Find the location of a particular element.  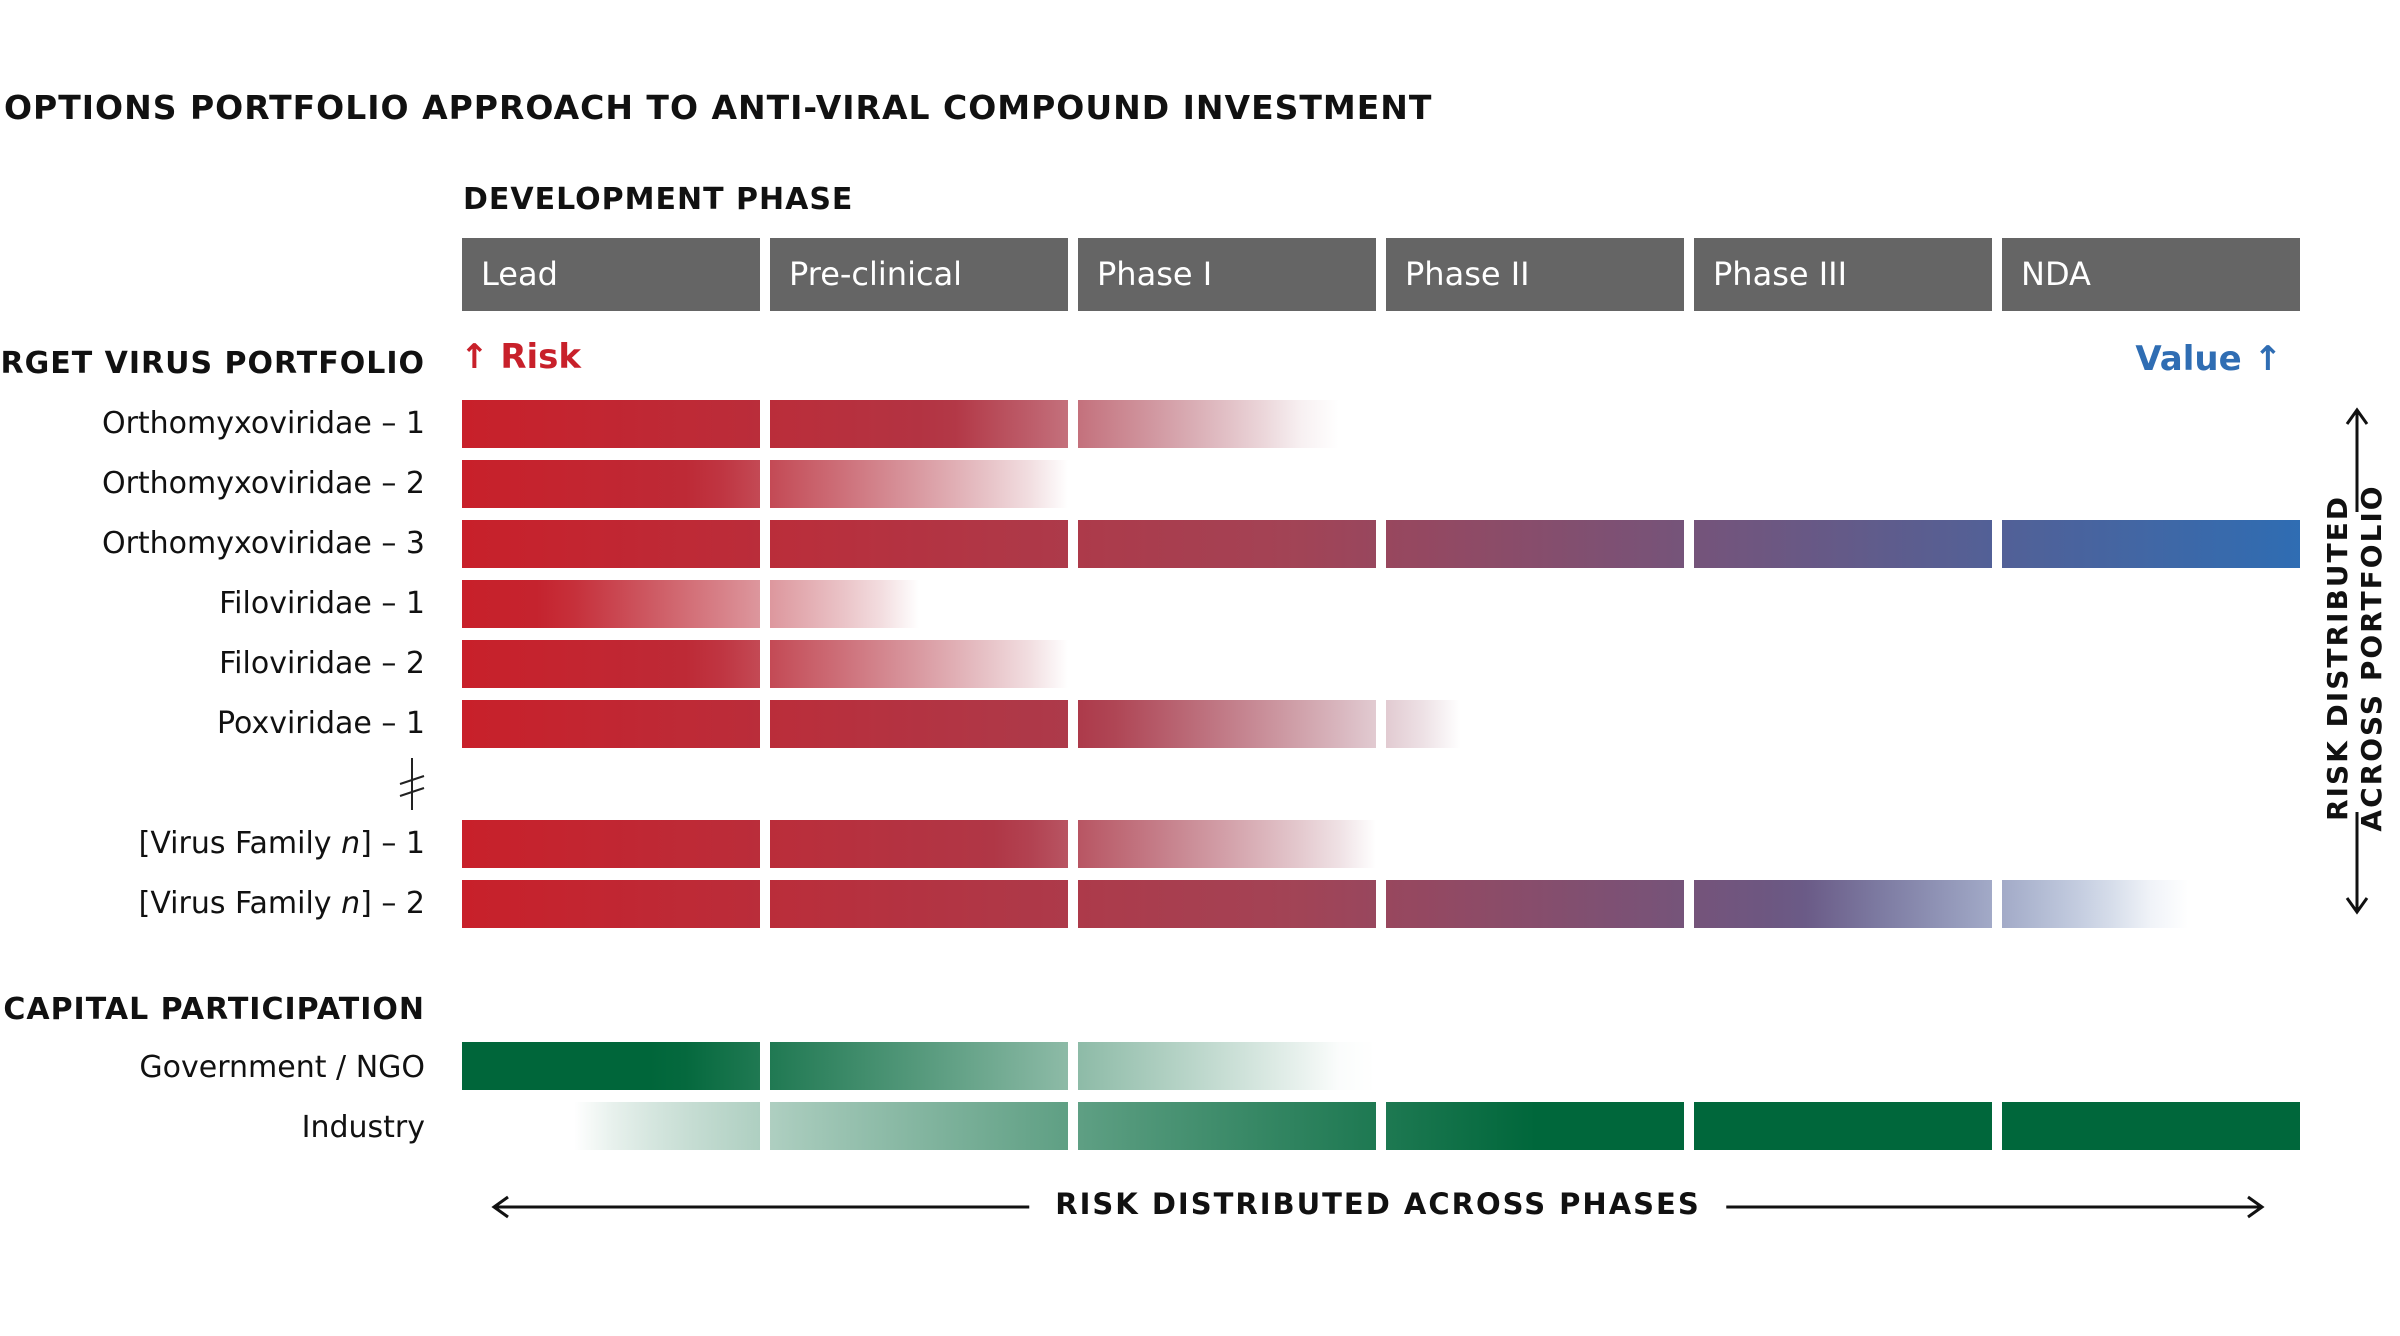

phase-header-pre-clinical: Pre-clinical is located at coordinates (919, 274).